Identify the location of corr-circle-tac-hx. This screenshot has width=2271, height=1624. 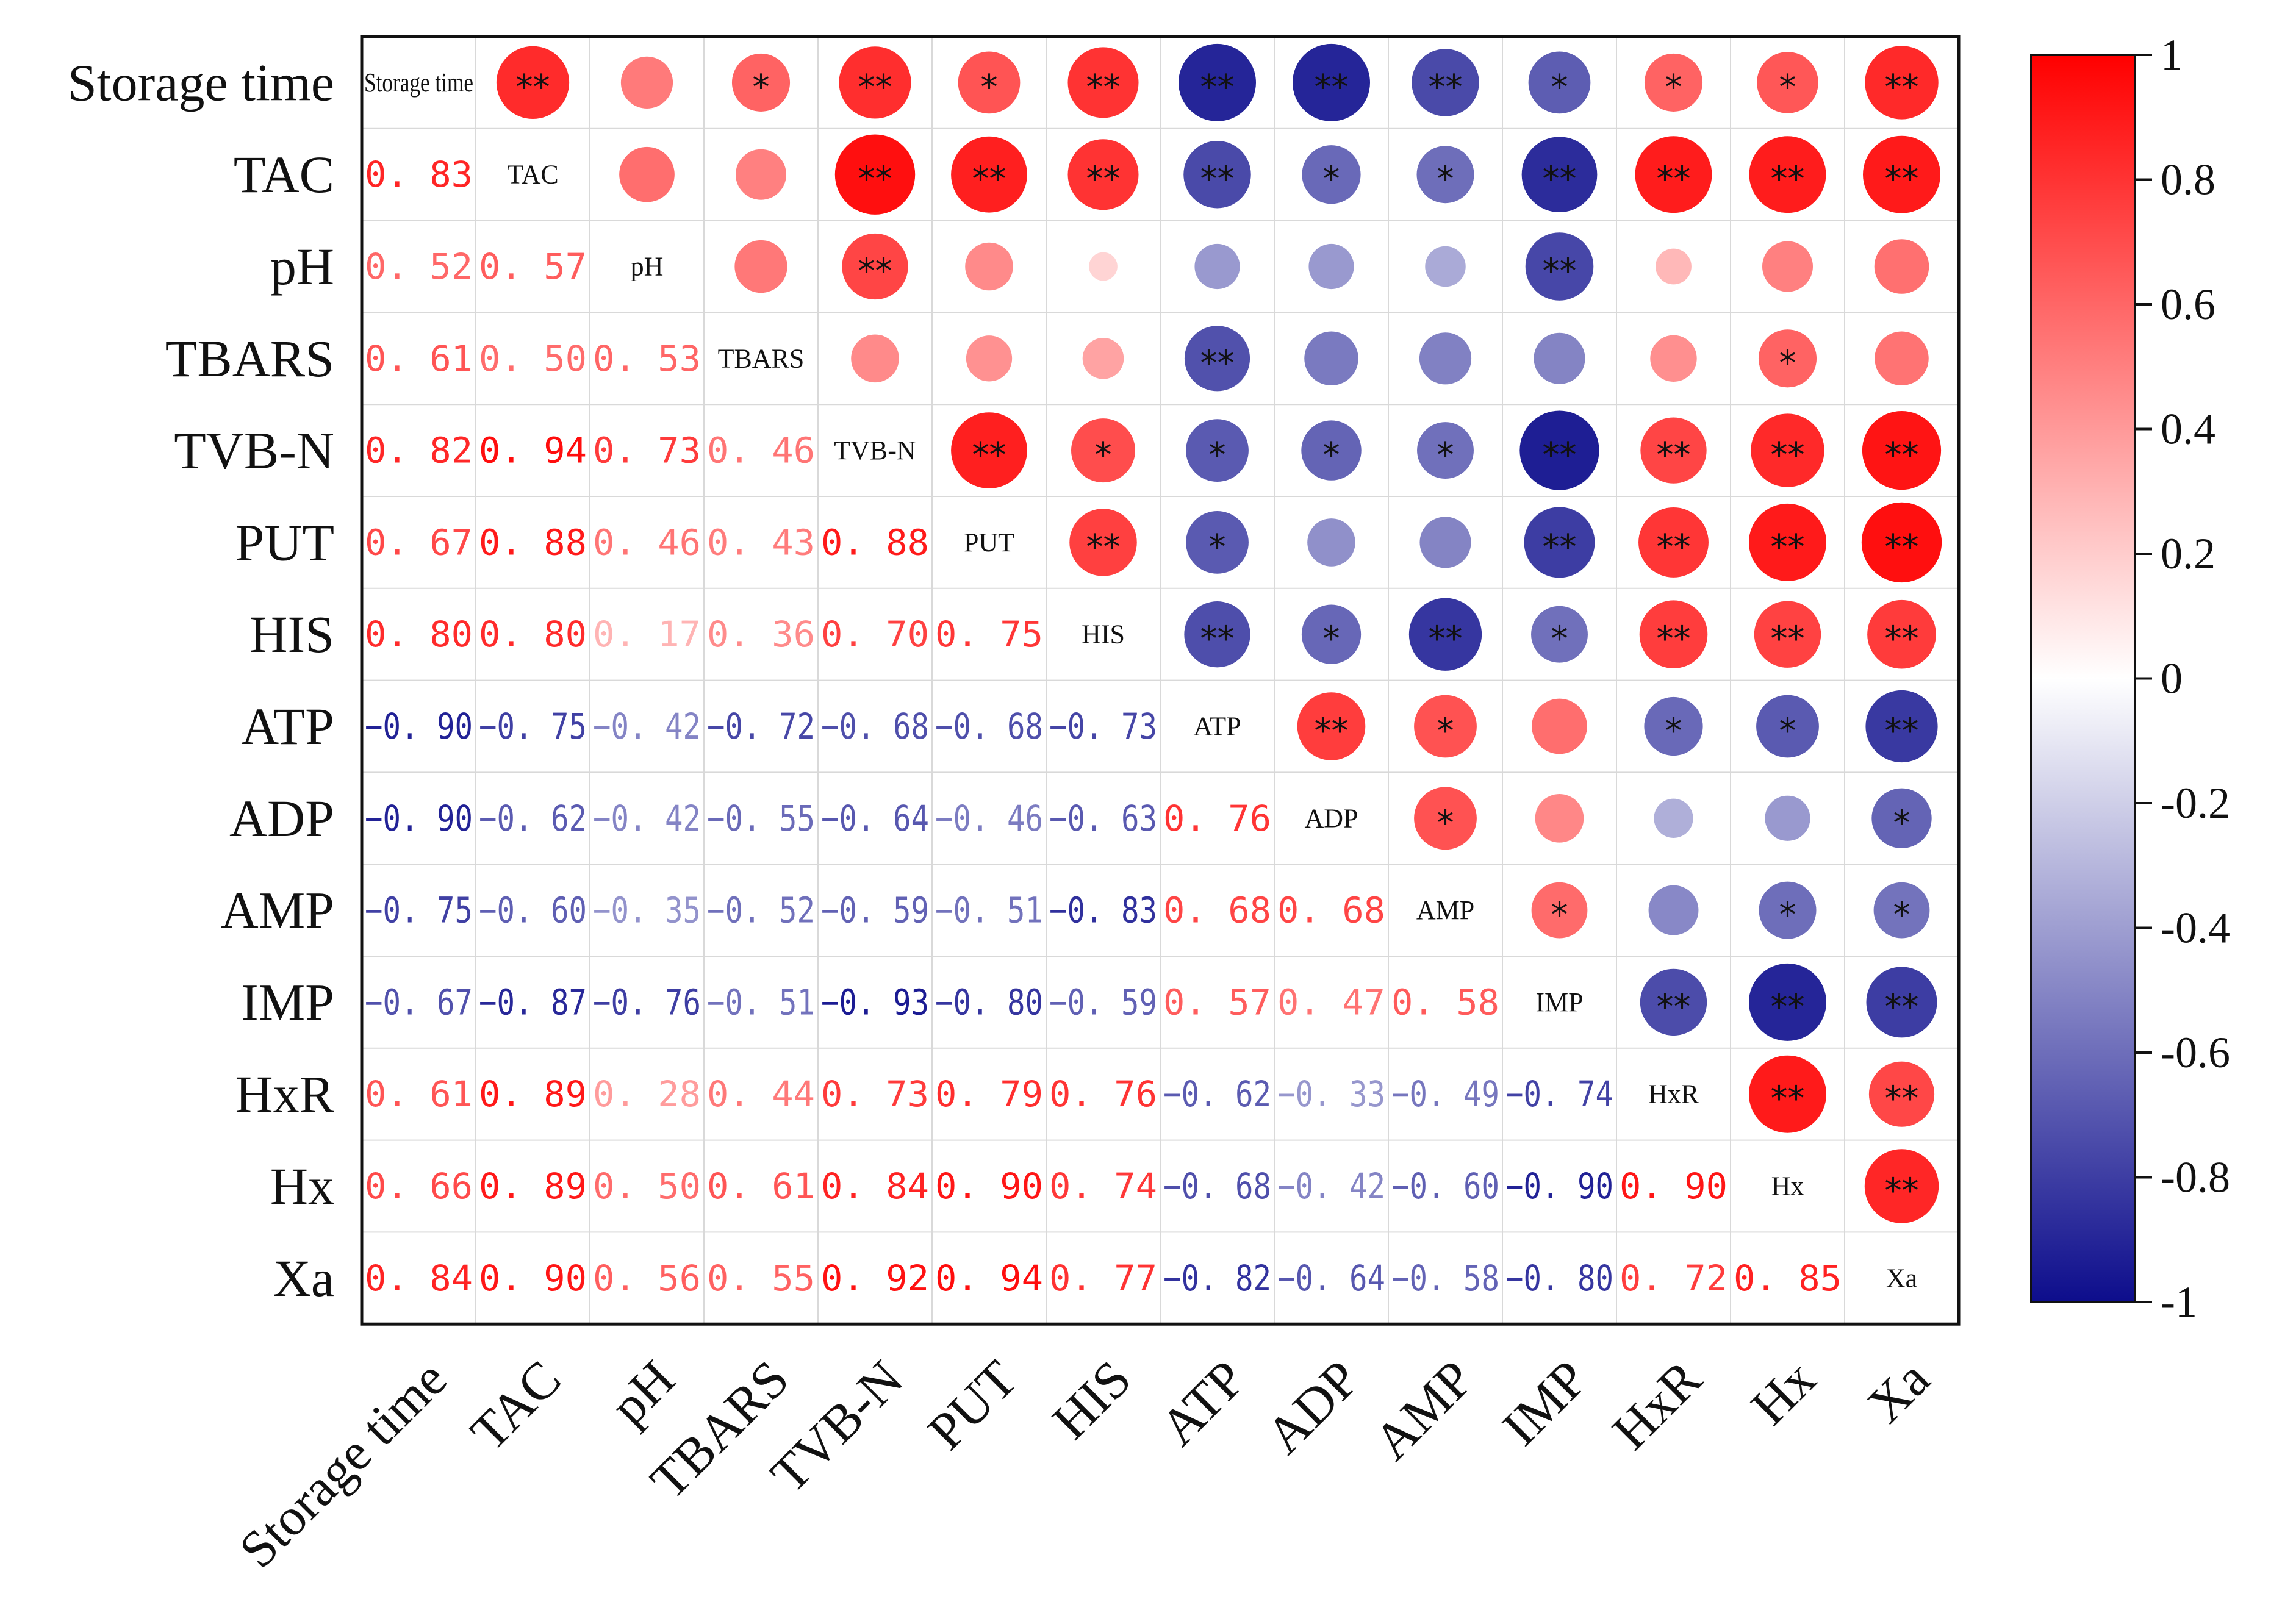
(1787, 174).